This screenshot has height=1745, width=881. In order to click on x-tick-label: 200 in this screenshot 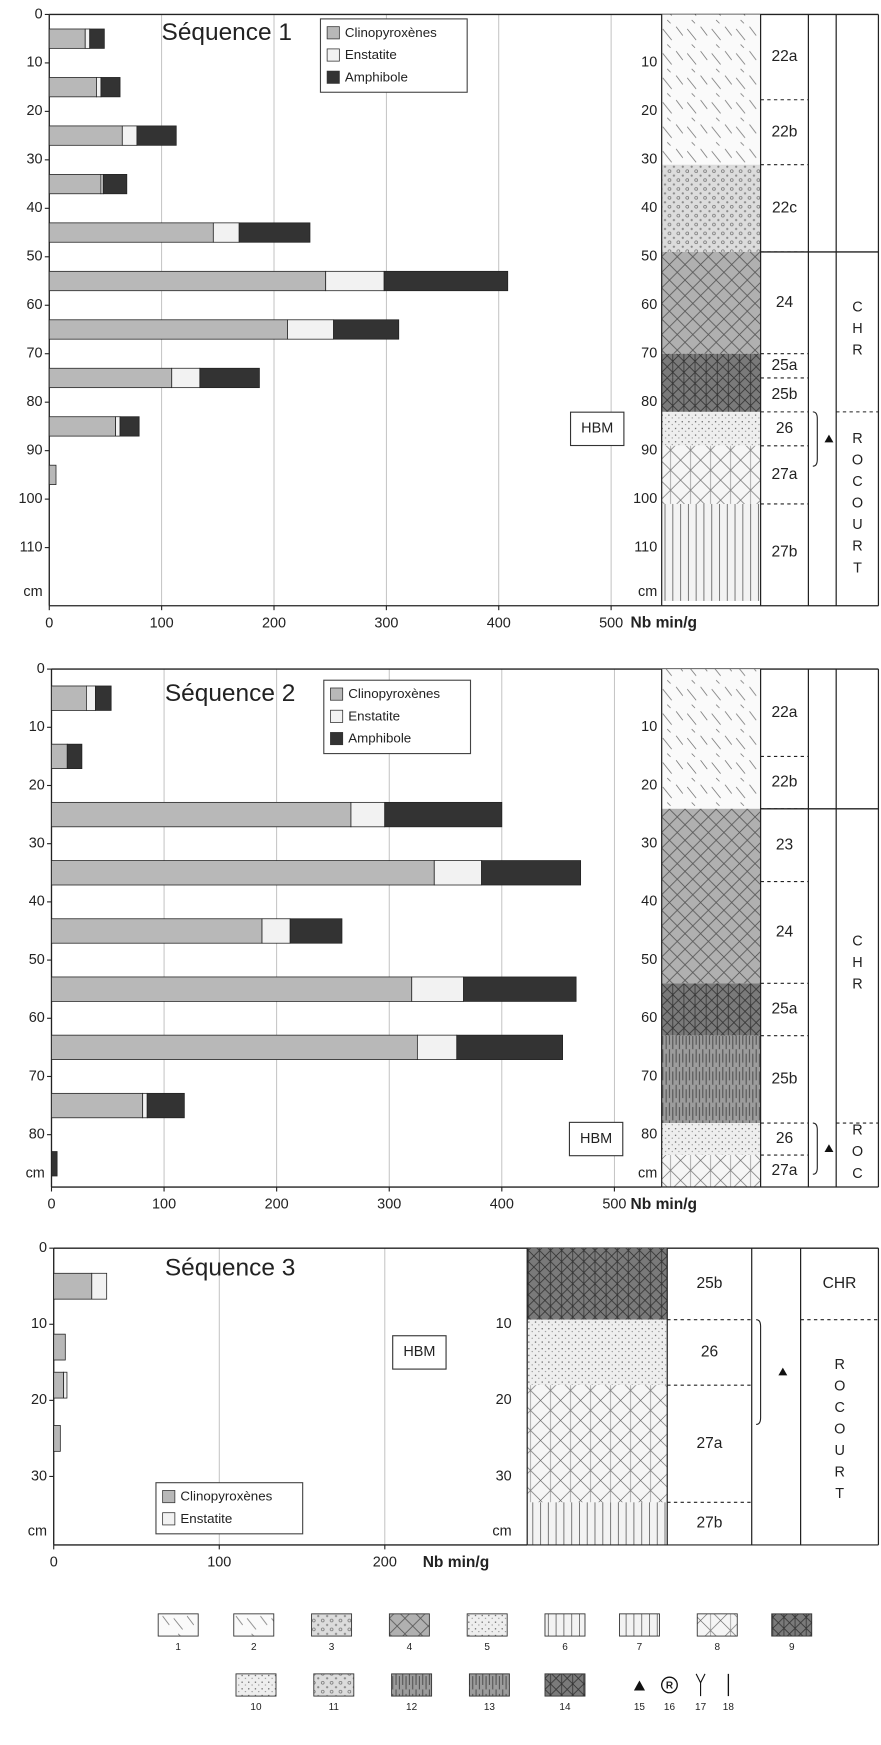, I will do `click(274, 623)`.